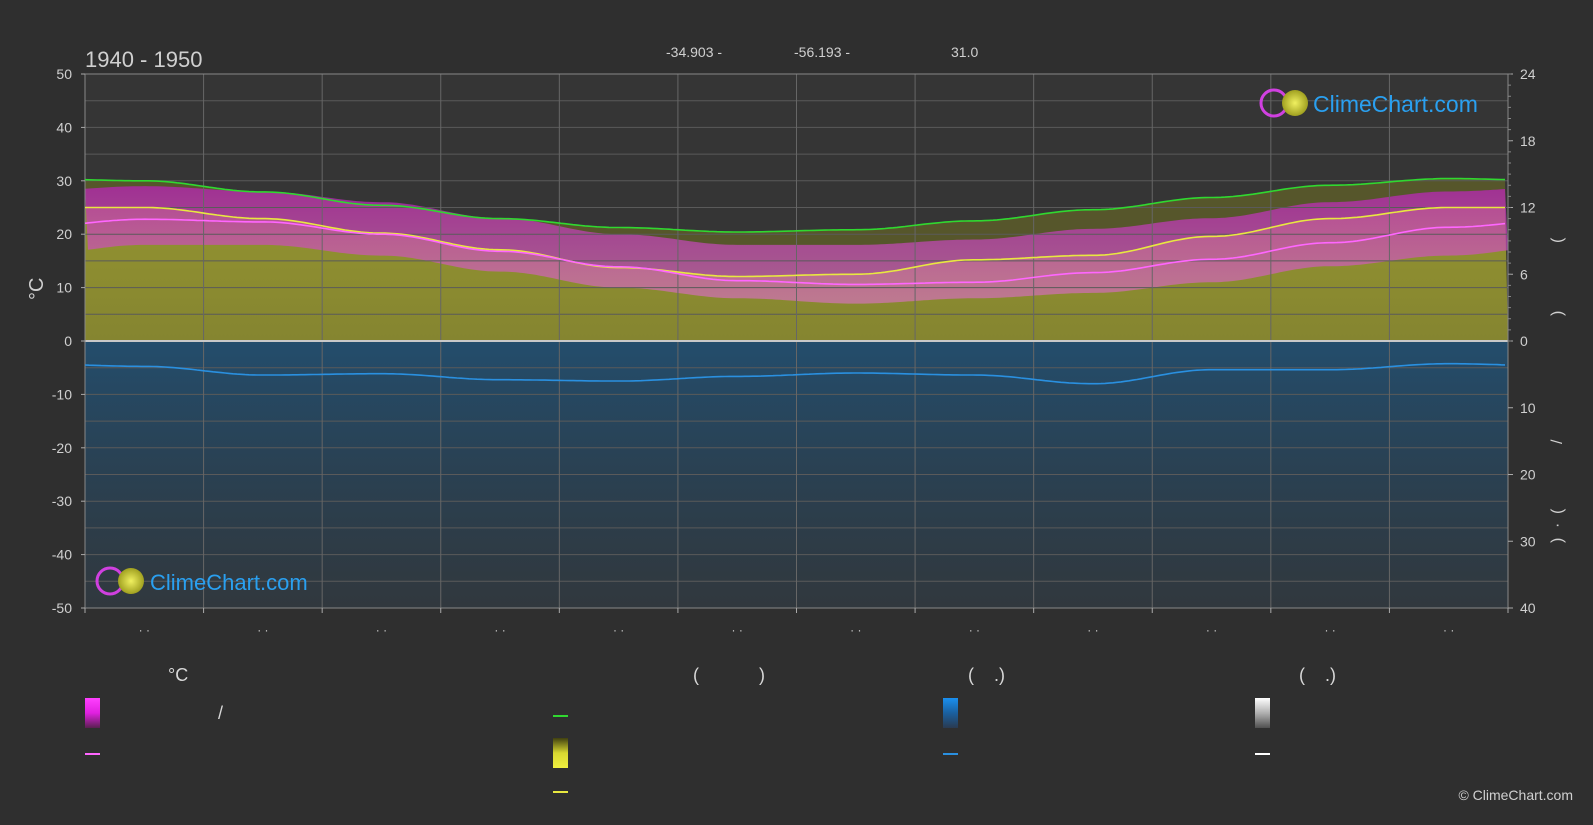 Image resolution: width=1593 pixels, height=825 pixels. Describe the element at coordinates (1317, 675) in the screenshot. I see `legend-snow-heading: ( .)` at that location.